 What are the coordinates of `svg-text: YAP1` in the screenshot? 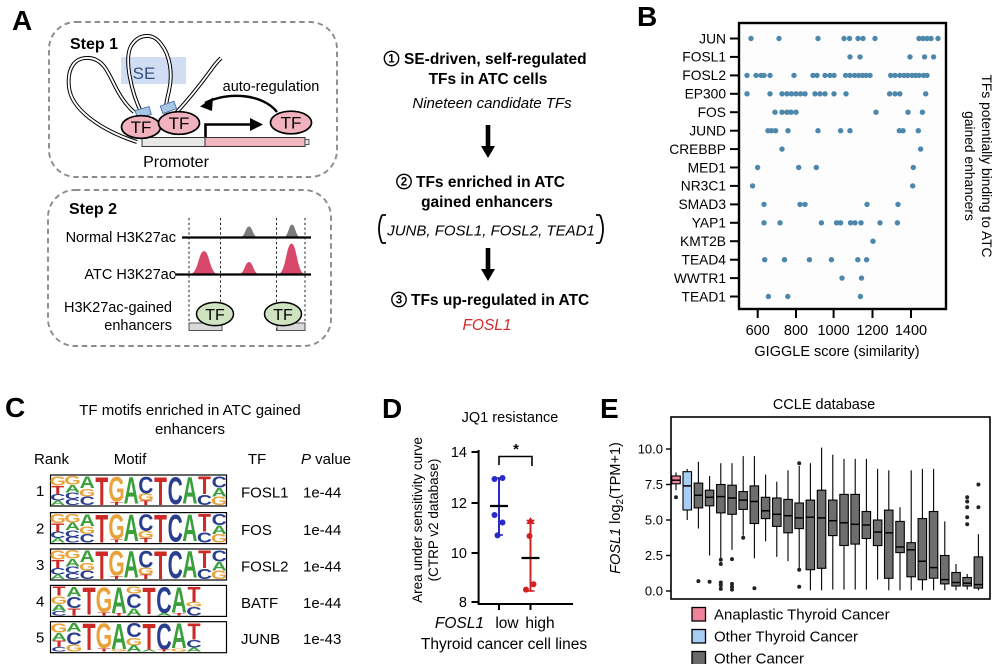 It's located at (709, 223).